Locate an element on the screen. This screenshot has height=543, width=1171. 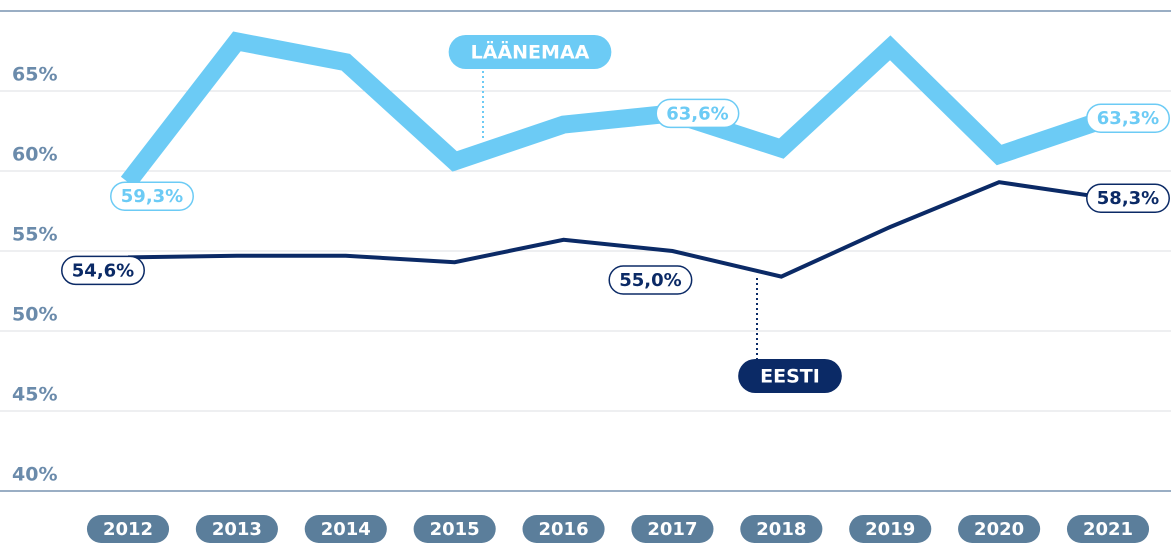
x-tick-label-text: 2012 is located at coordinates (128, 529).